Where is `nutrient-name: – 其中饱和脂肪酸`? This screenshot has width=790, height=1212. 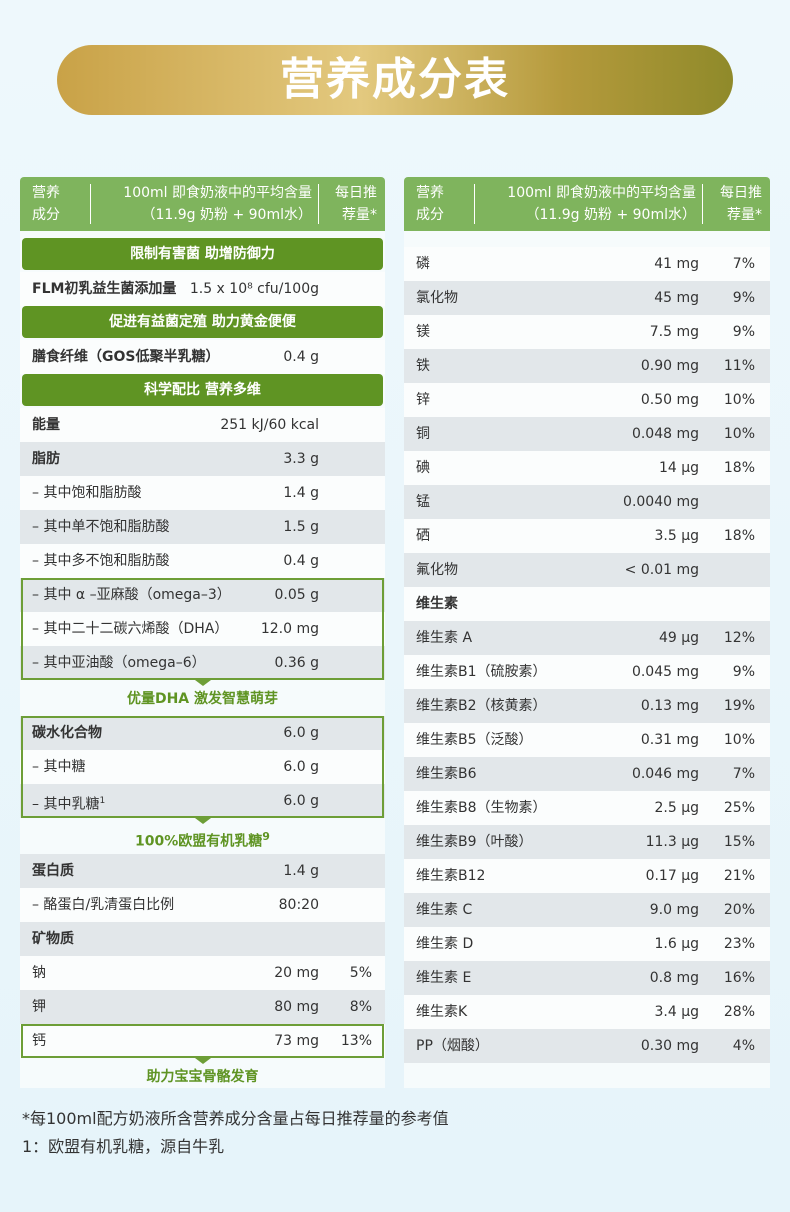 nutrient-name: – 其中饱和脂肪酸 is located at coordinates (87, 493).